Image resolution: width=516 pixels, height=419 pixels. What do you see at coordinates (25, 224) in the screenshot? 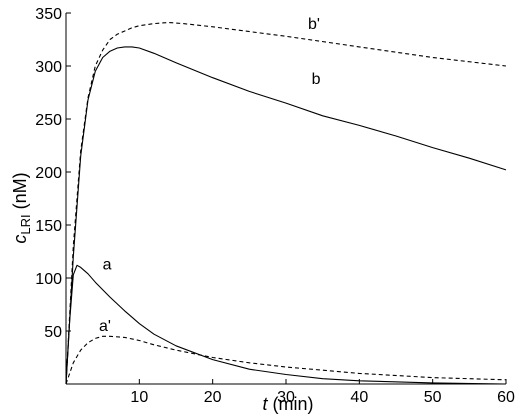
I see `y-axis-subscript: LRI` at bounding box center [25, 224].